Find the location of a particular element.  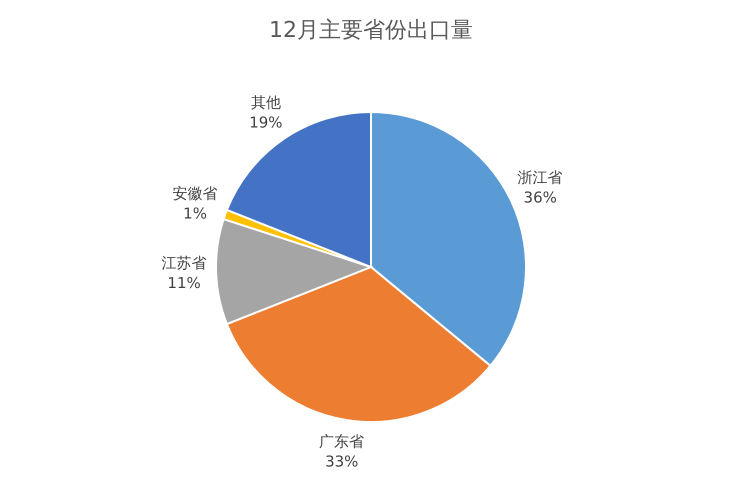

data-label: 19% is located at coordinates (266, 122).